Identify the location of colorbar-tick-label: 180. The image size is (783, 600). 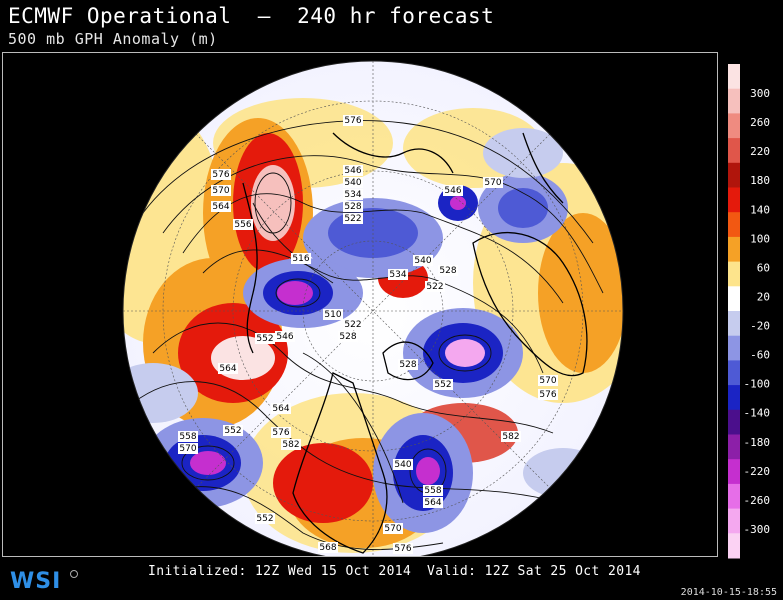
(760, 180).